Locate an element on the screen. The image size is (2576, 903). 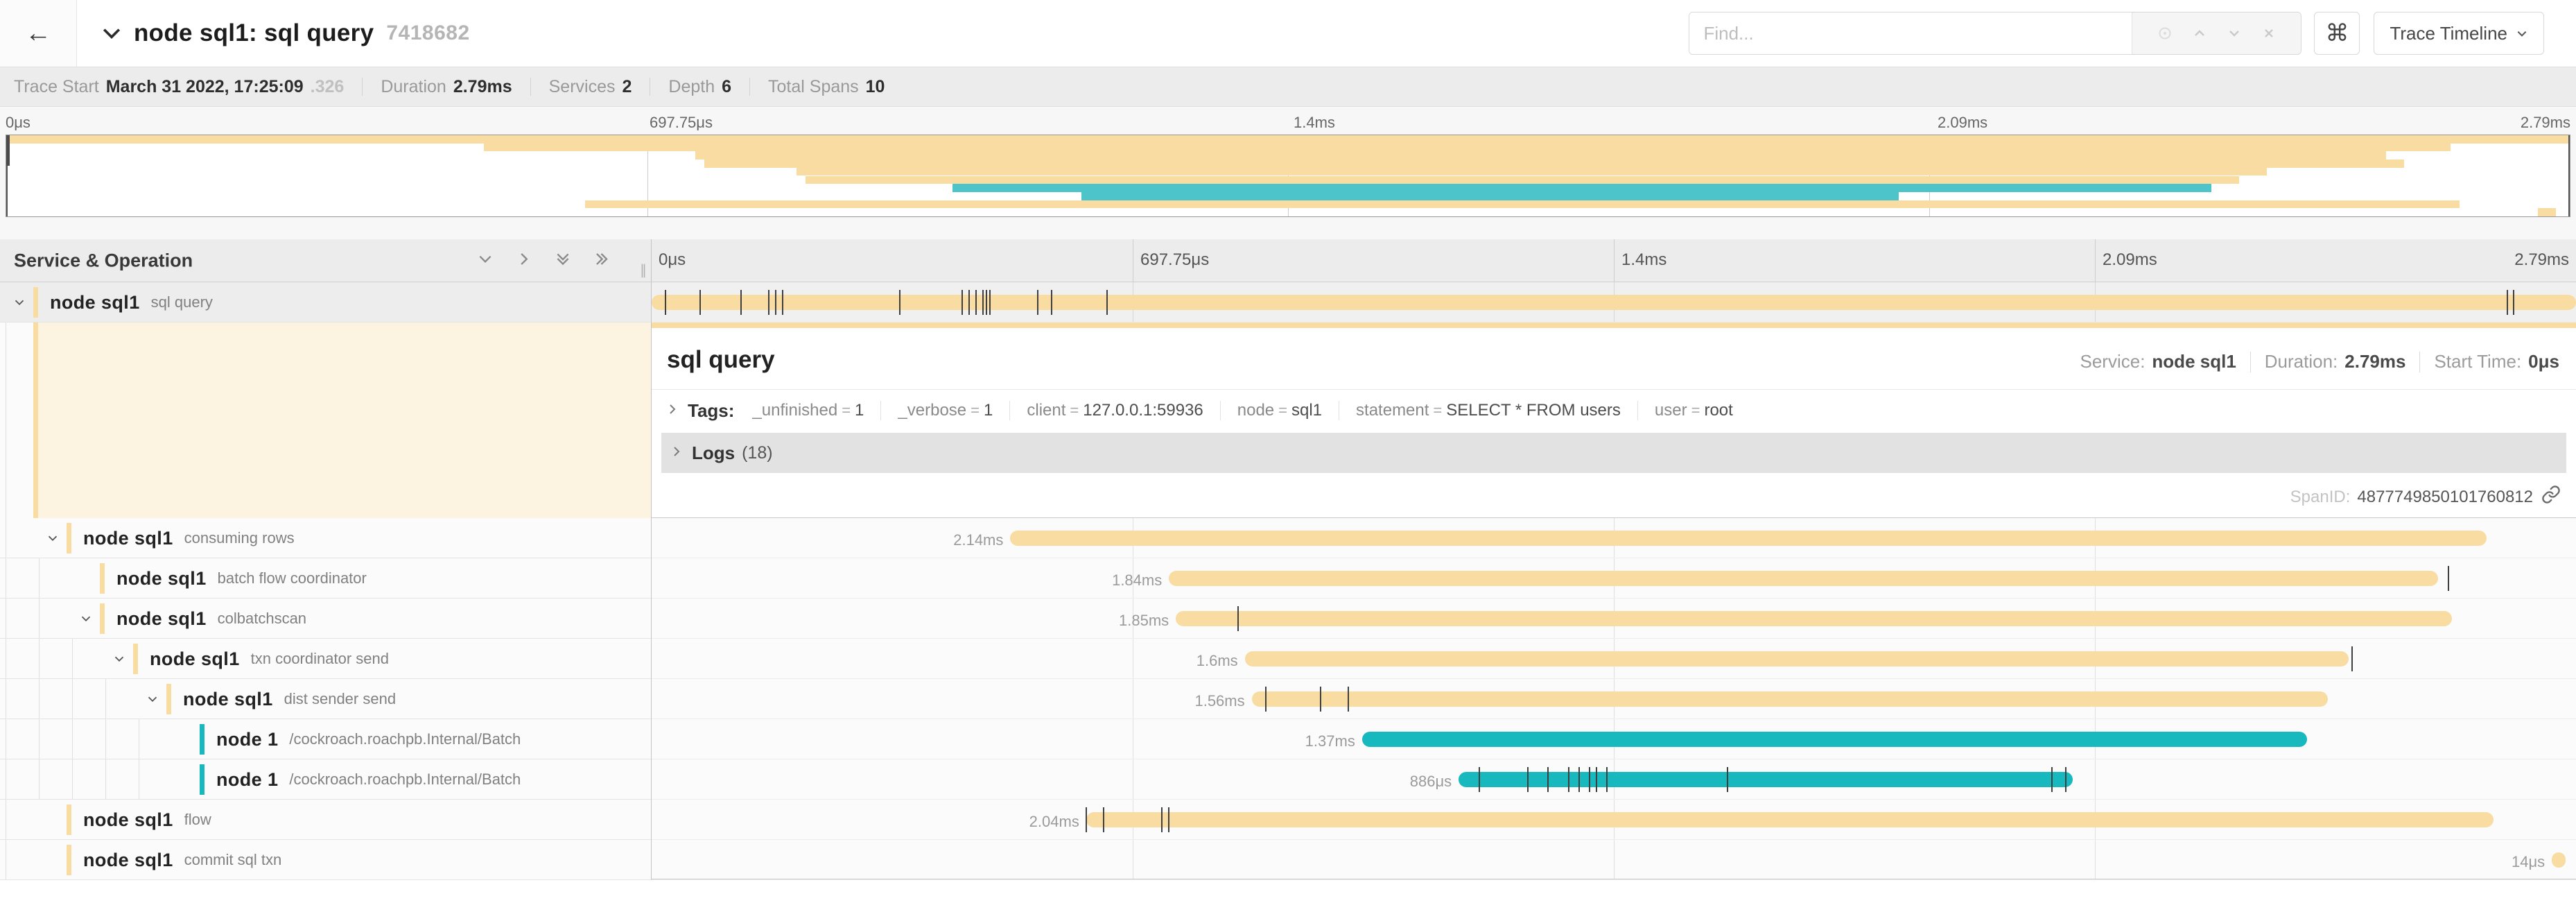
span-timeline-row: 14μs is located at coordinates (1614, 860).